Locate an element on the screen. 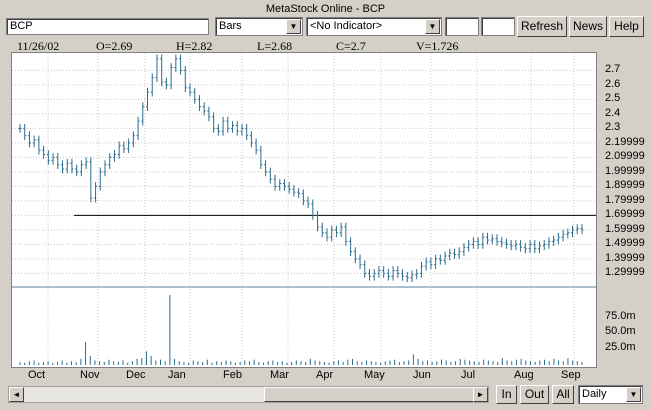 This screenshot has width=651, height=410. scroll-right-icon: ► is located at coordinates (480, 394).